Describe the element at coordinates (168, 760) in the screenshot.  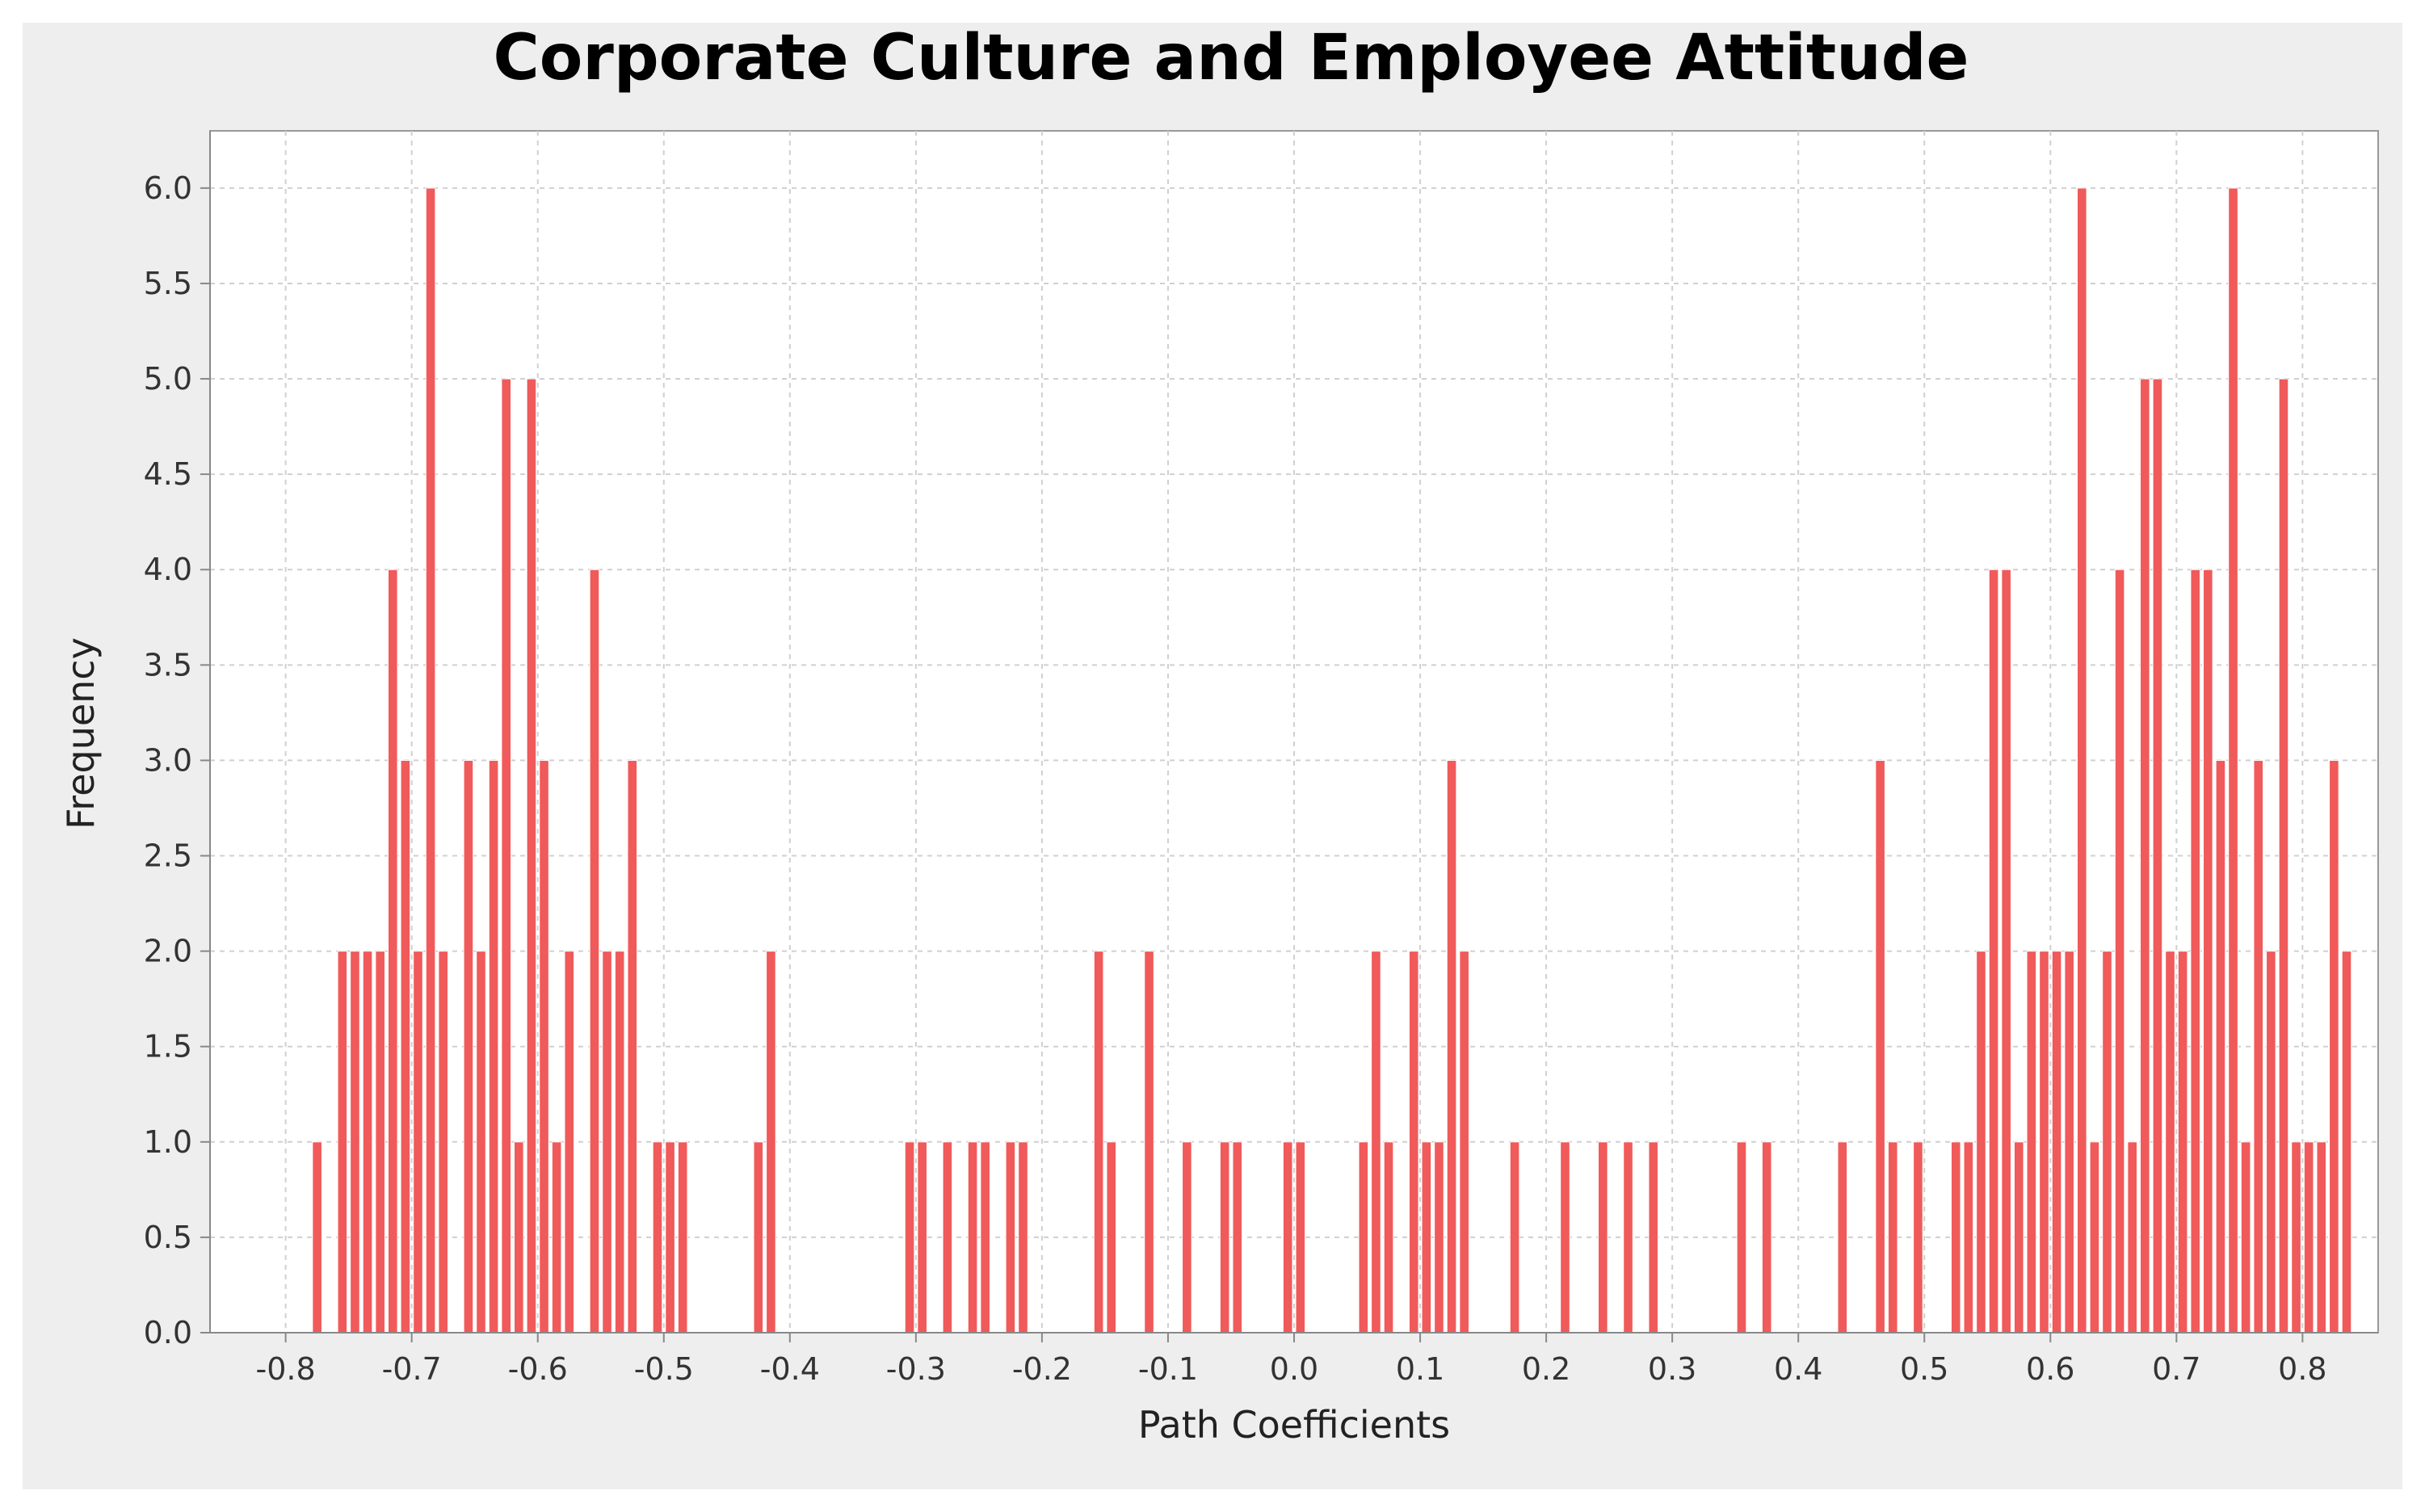
I see `y-tick-label: 3.0` at that location.